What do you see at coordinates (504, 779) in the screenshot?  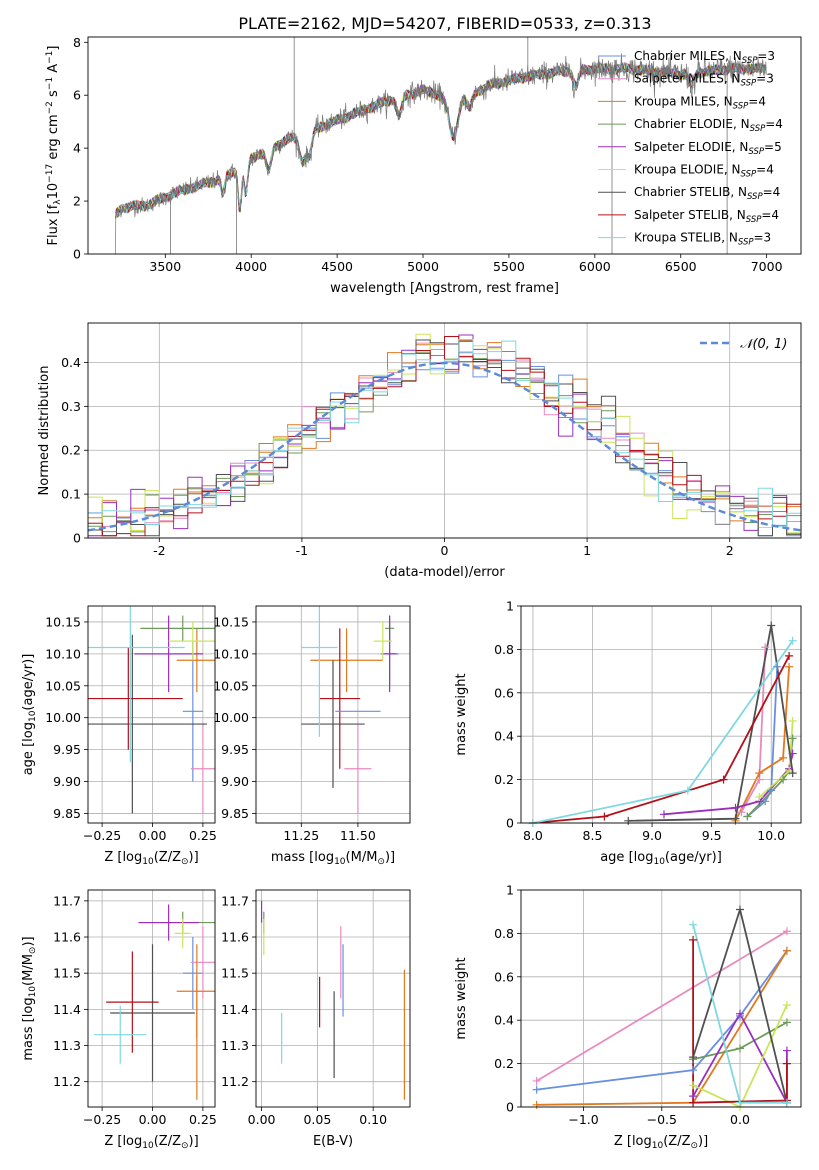 I see `y-tick-label: 0.2` at bounding box center [504, 779].